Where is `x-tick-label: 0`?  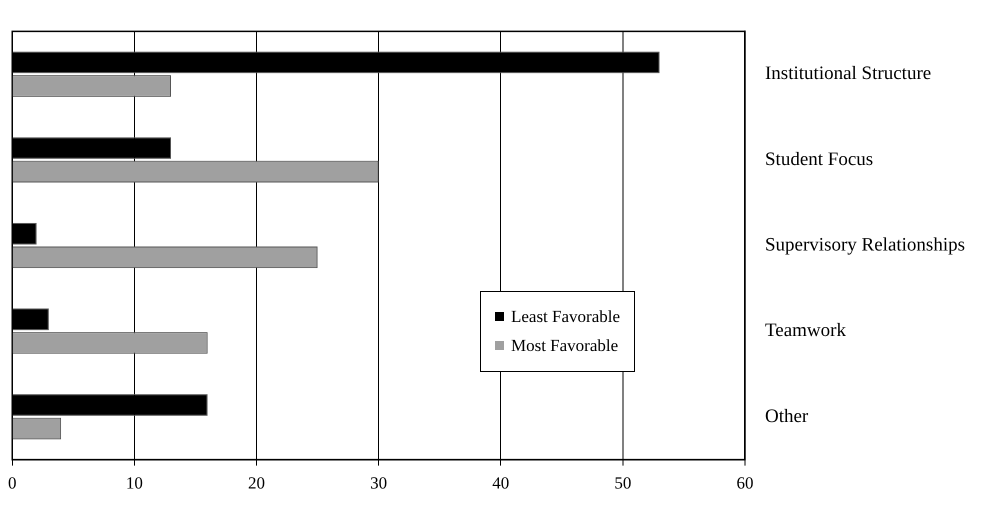 x-tick-label: 0 is located at coordinates (12, 482).